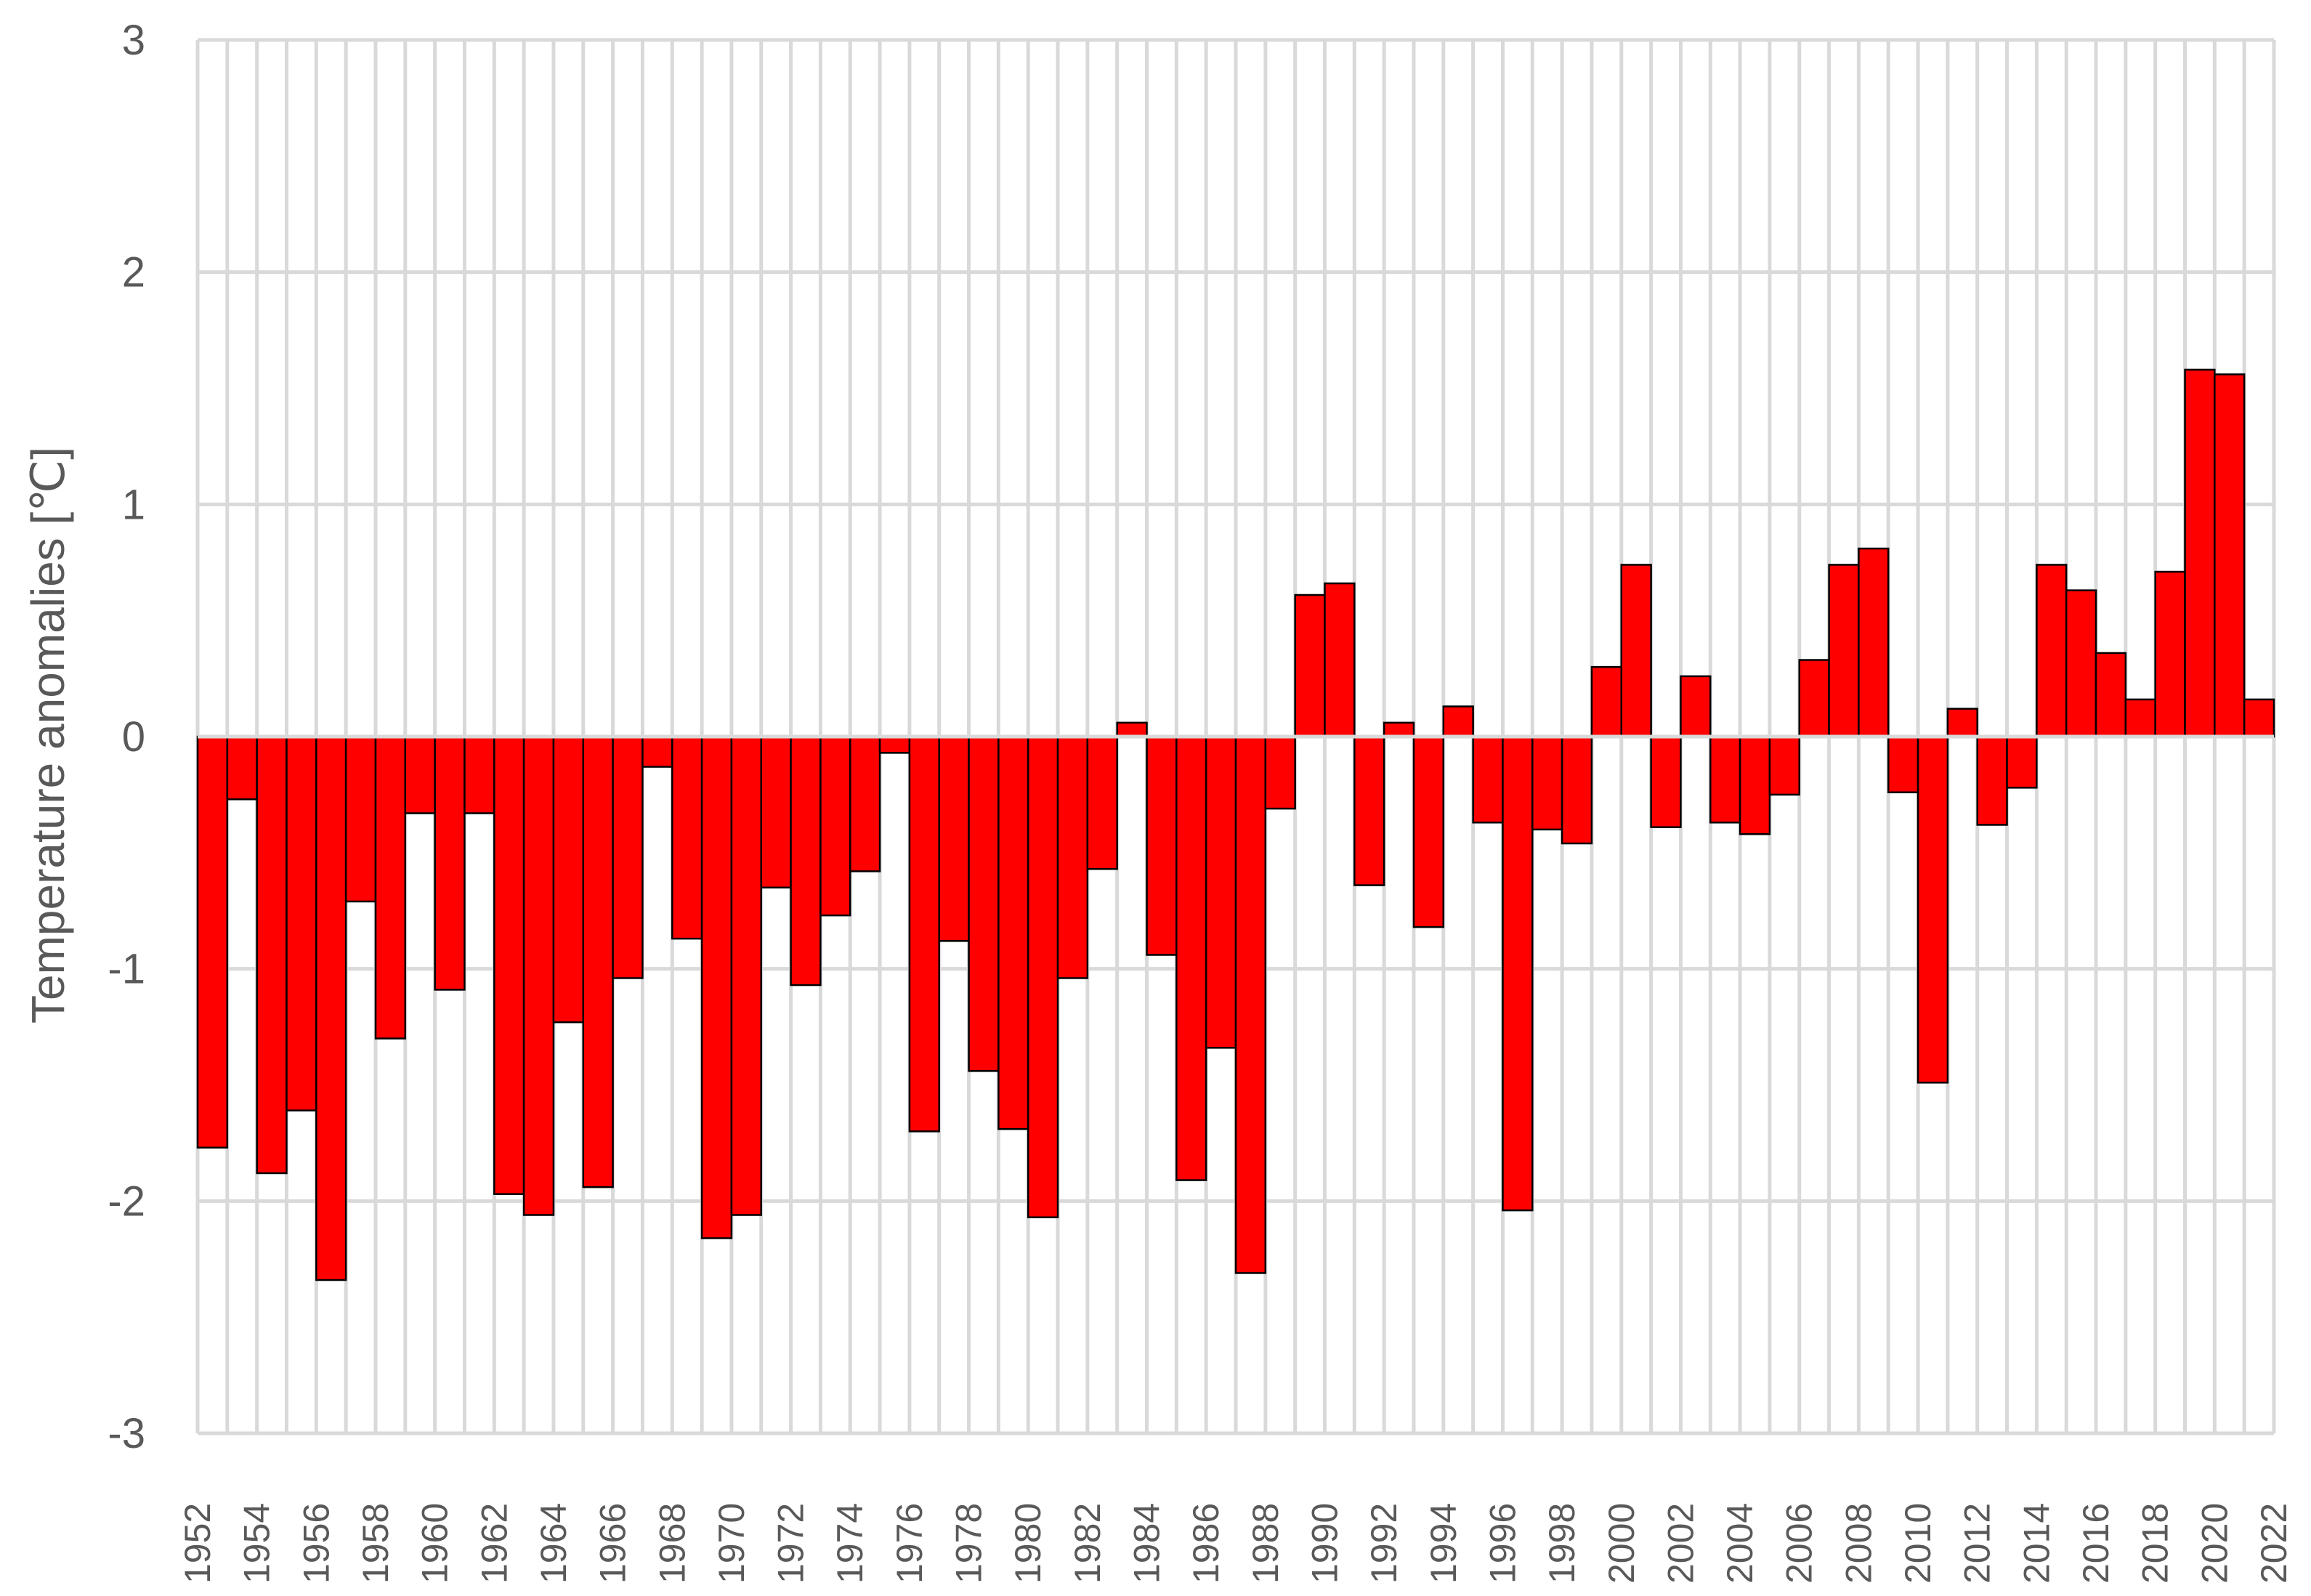  Describe the element at coordinates (984, 904) in the screenshot. I see `bar-1978` at that location.